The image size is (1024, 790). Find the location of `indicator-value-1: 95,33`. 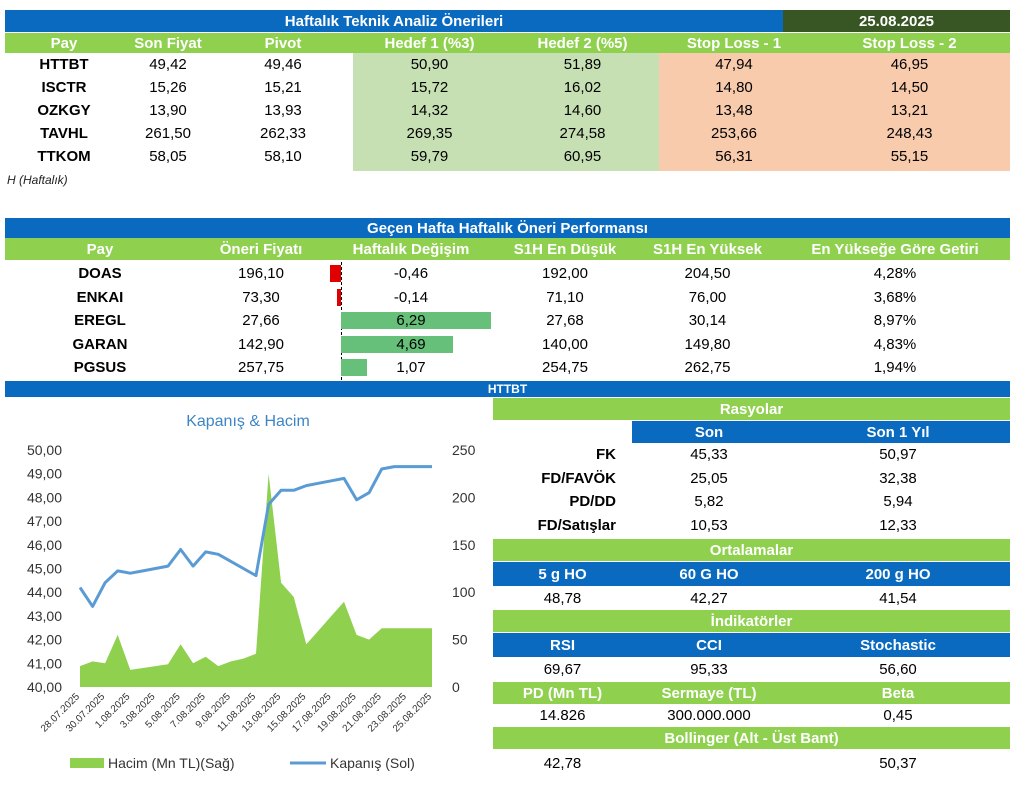

indicator-value-1: 95,33 is located at coordinates (709, 669).